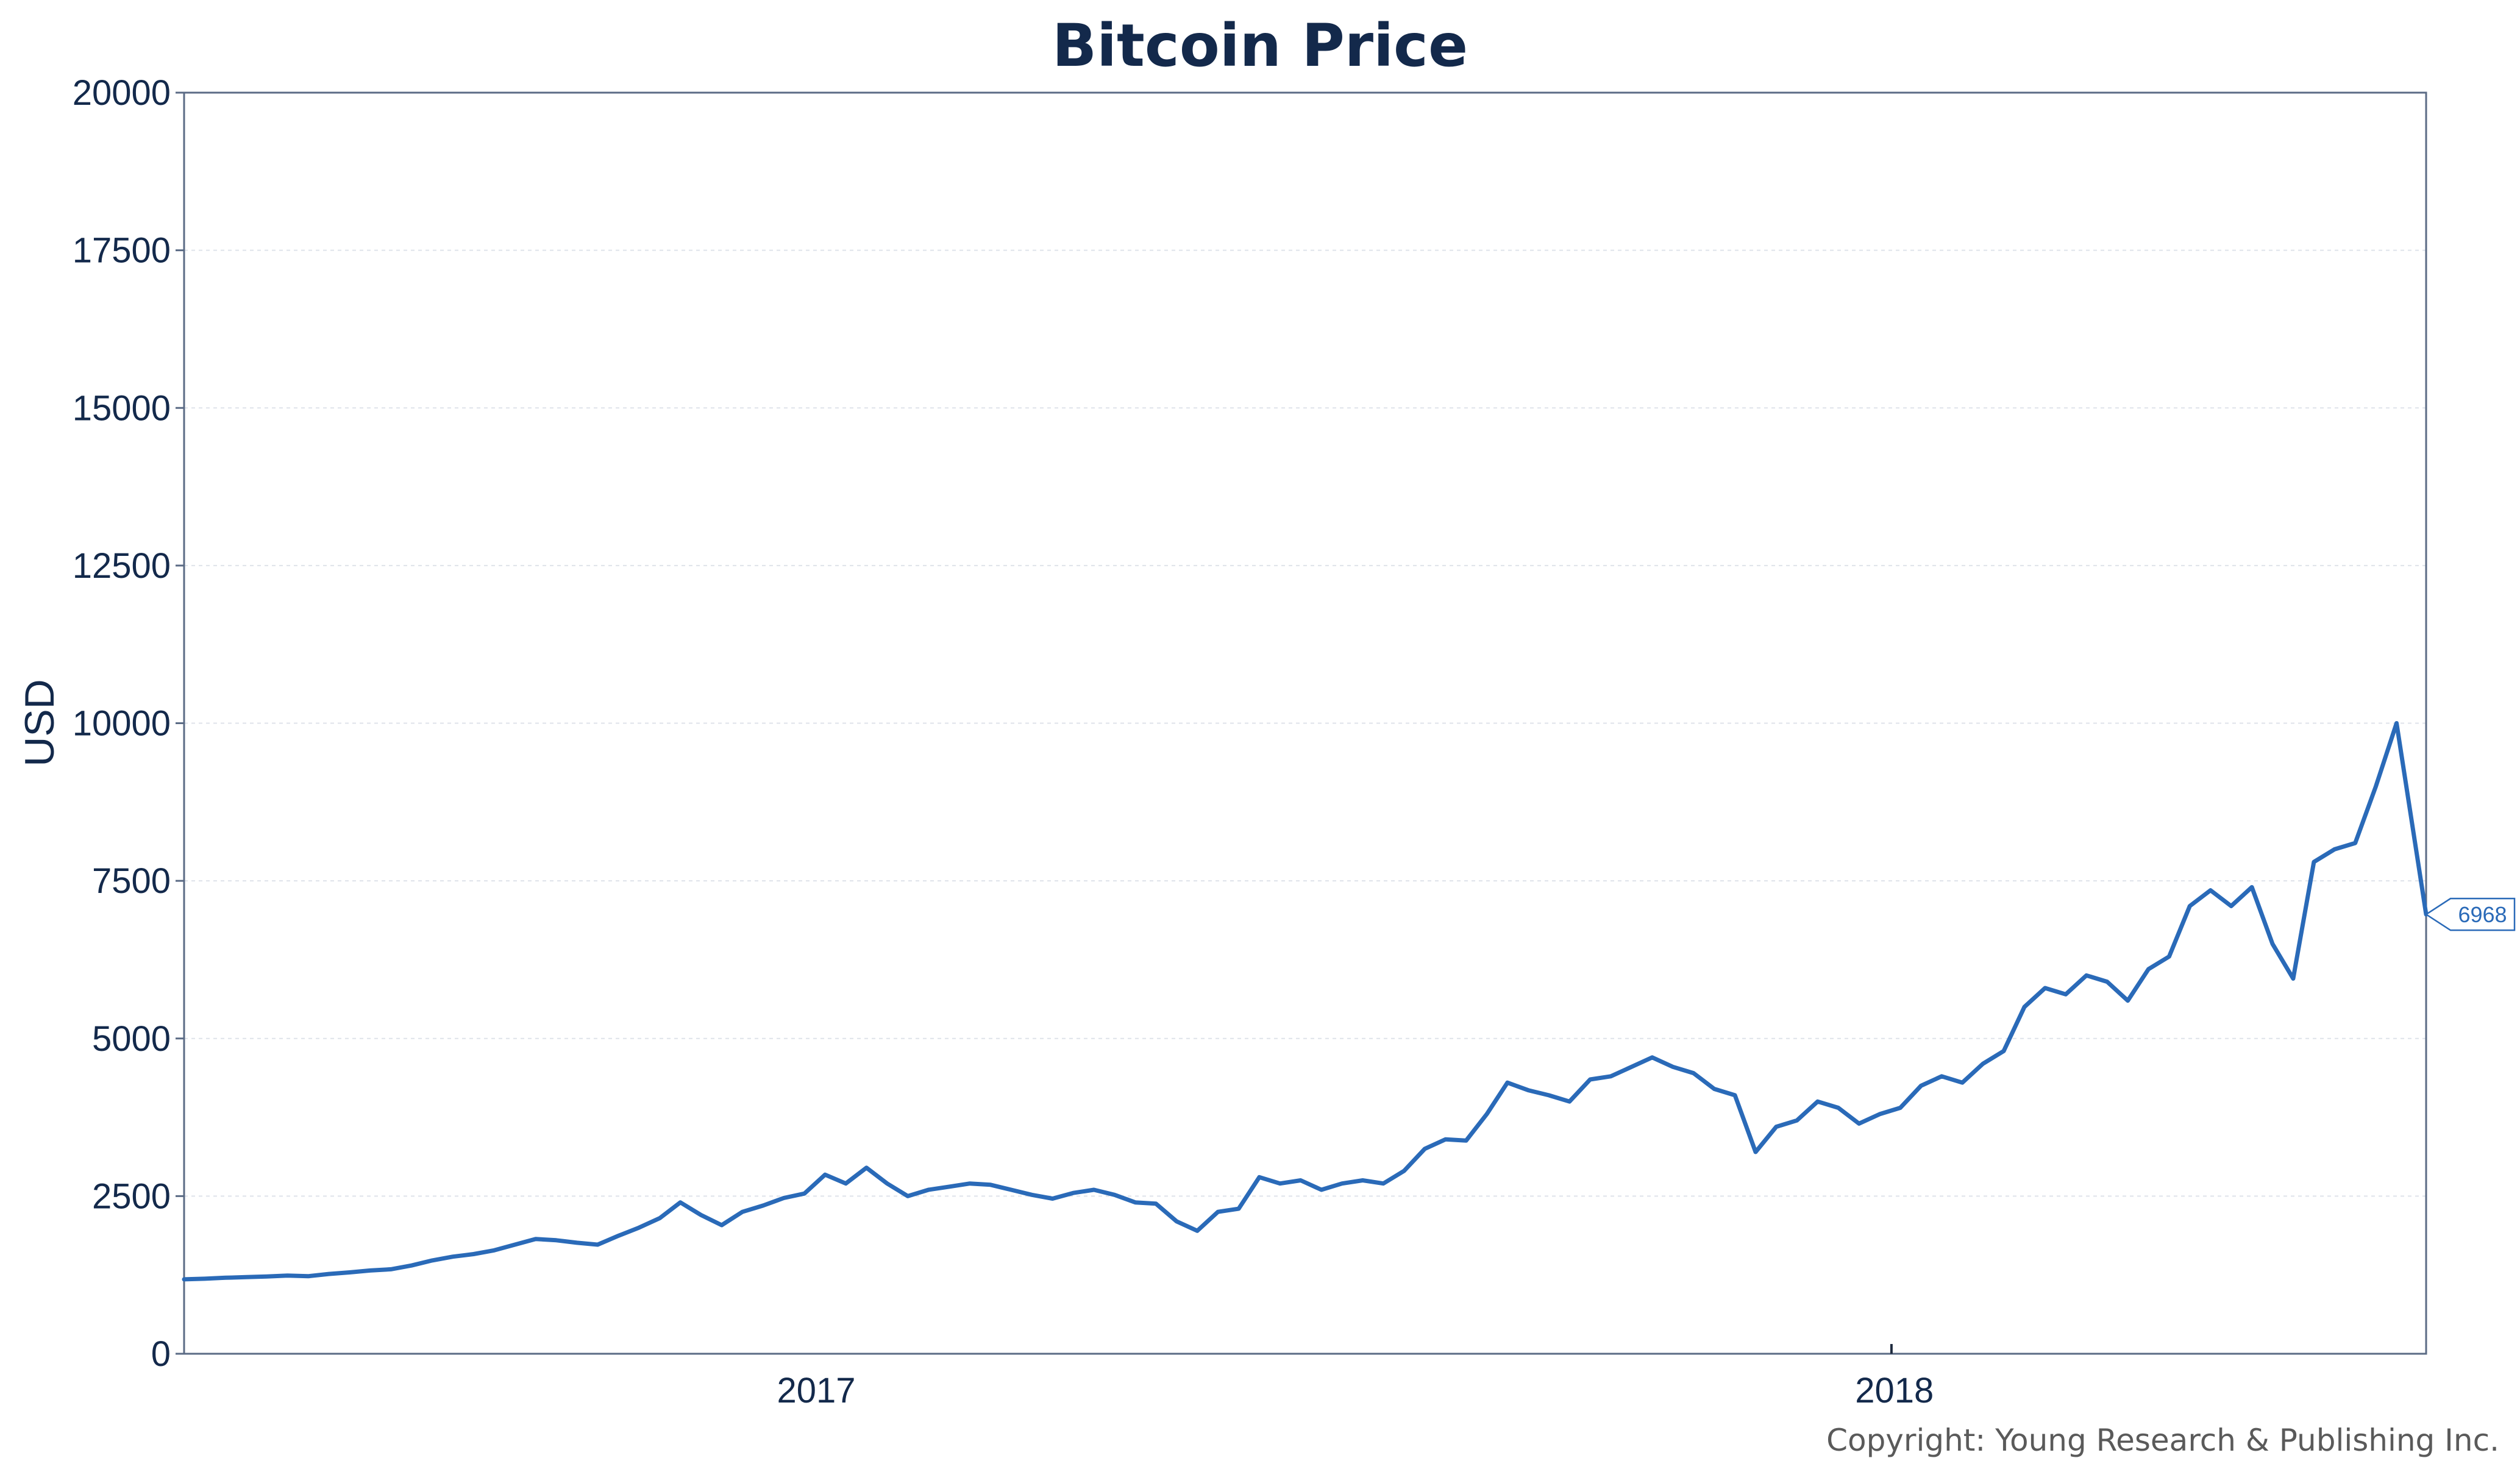 Image resolution: width=2520 pixels, height=1472 pixels. I want to click on last-value-callout: 6968, so click(2470, 914).